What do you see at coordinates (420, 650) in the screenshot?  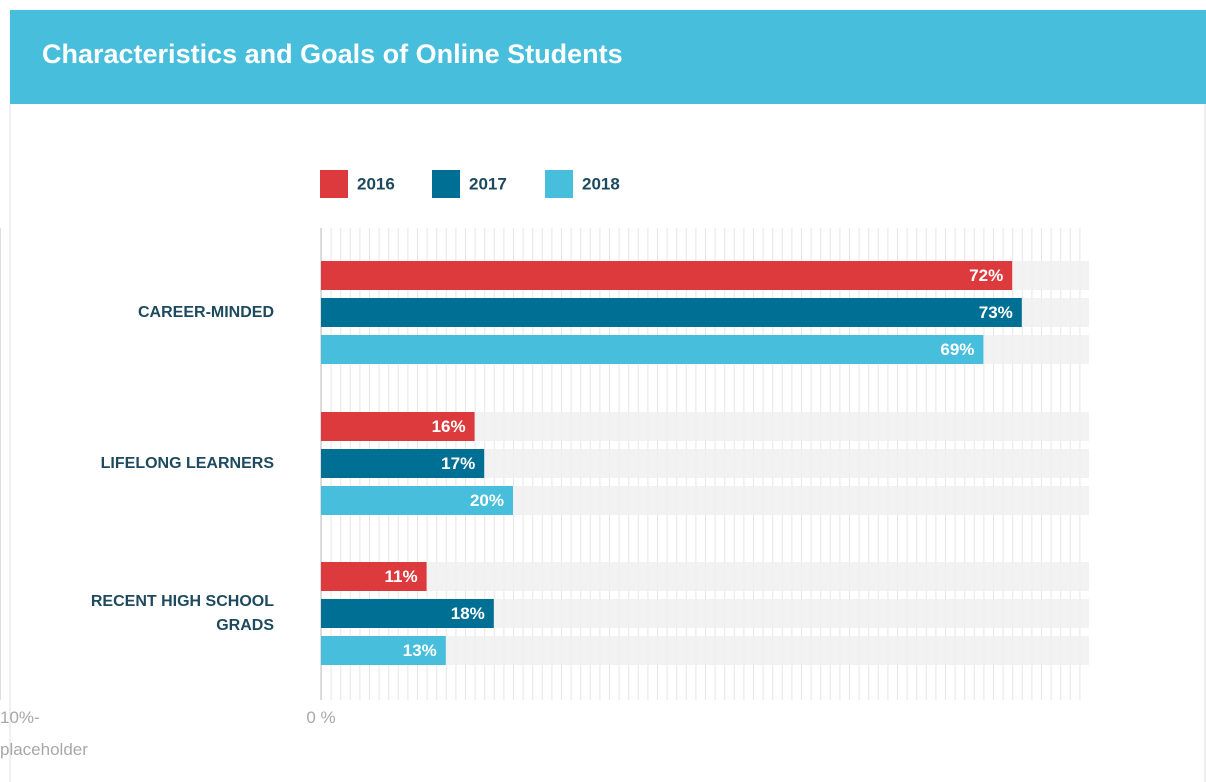 I see `data-label: 13%` at bounding box center [420, 650].